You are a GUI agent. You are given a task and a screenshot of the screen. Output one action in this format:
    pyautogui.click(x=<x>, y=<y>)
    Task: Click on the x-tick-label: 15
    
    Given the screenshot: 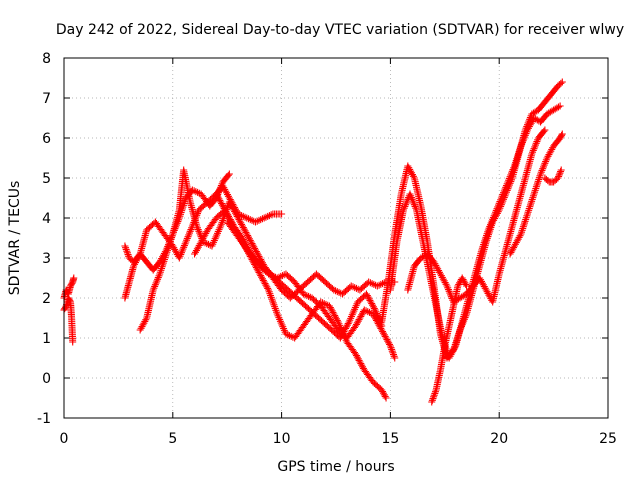 What is the action you would take?
    pyautogui.click(x=390, y=439)
    